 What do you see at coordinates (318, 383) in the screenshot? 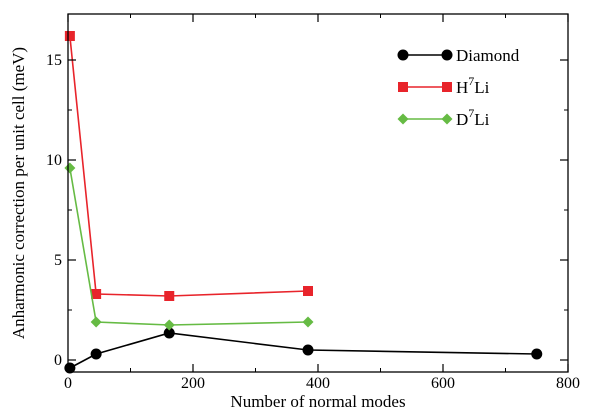
I see `x-tick-label: 400` at bounding box center [318, 383].